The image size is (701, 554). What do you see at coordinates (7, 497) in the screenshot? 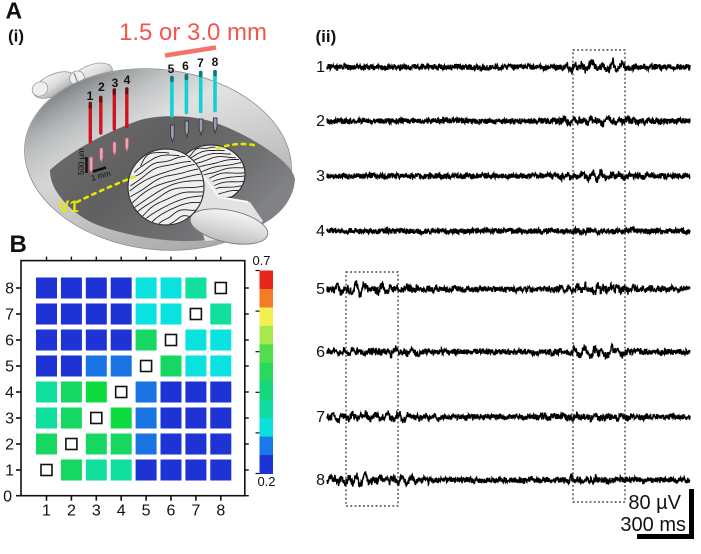
I see `svg-text: 0` at bounding box center [7, 497].